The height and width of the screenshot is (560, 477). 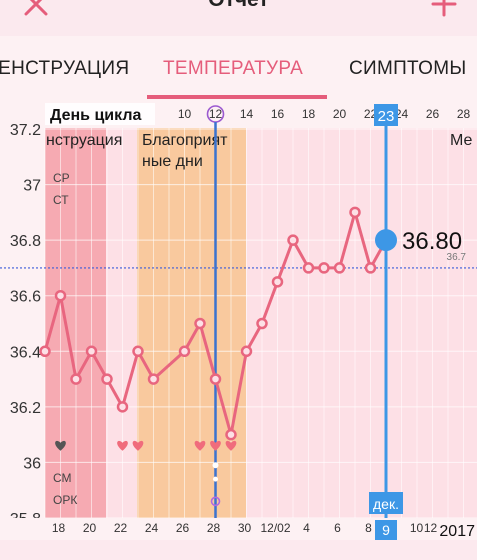 I want to click on date-tick-label: 4, so click(x=306, y=528).